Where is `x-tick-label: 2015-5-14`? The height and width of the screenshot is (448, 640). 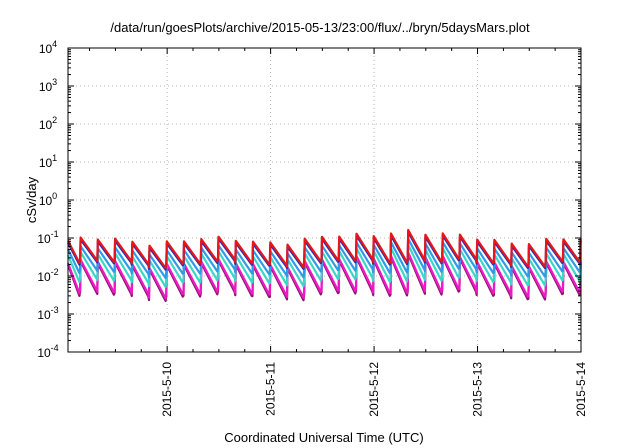
x-tick-label: 2015-5-14 is located at coordinates (581, 389).